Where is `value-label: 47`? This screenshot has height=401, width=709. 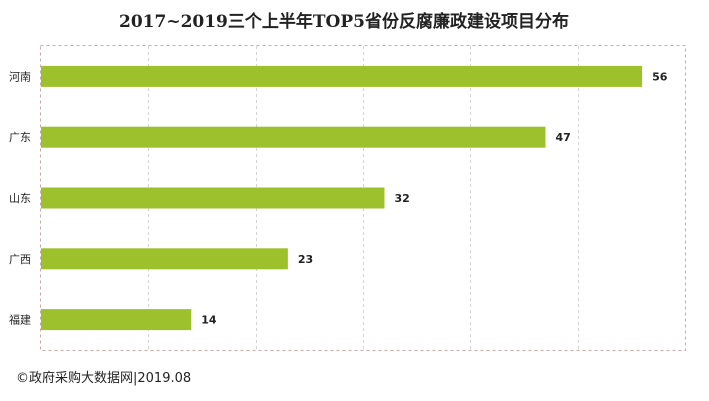 value-label: 47 is located at coordinates (562, 137).